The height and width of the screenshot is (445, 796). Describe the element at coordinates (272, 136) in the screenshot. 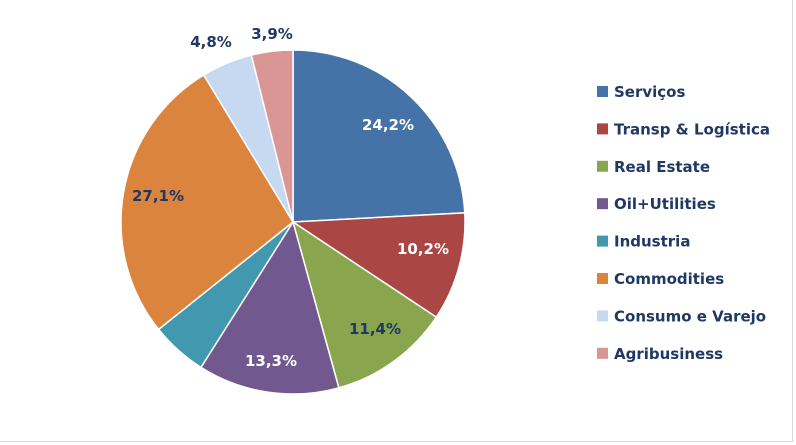

I see `pie-slice-agribusiness` at that location.